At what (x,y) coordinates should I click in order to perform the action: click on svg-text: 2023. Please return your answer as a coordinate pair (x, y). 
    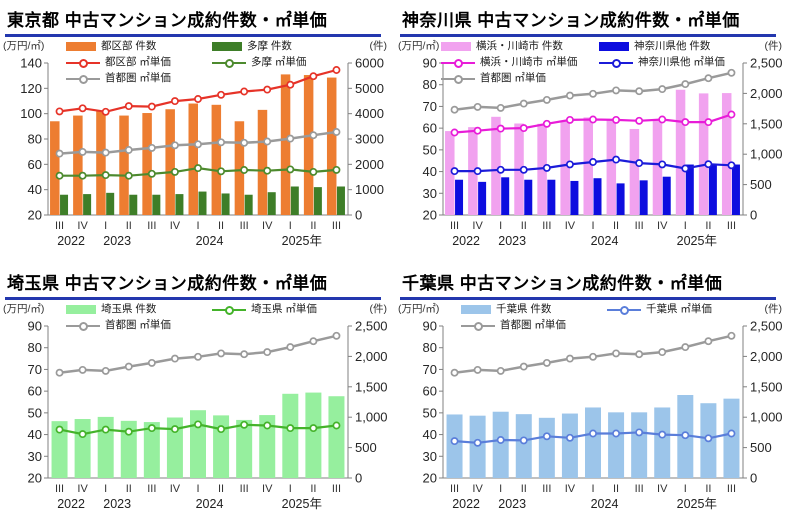
    Looking at the image, I should click on (117, 504).